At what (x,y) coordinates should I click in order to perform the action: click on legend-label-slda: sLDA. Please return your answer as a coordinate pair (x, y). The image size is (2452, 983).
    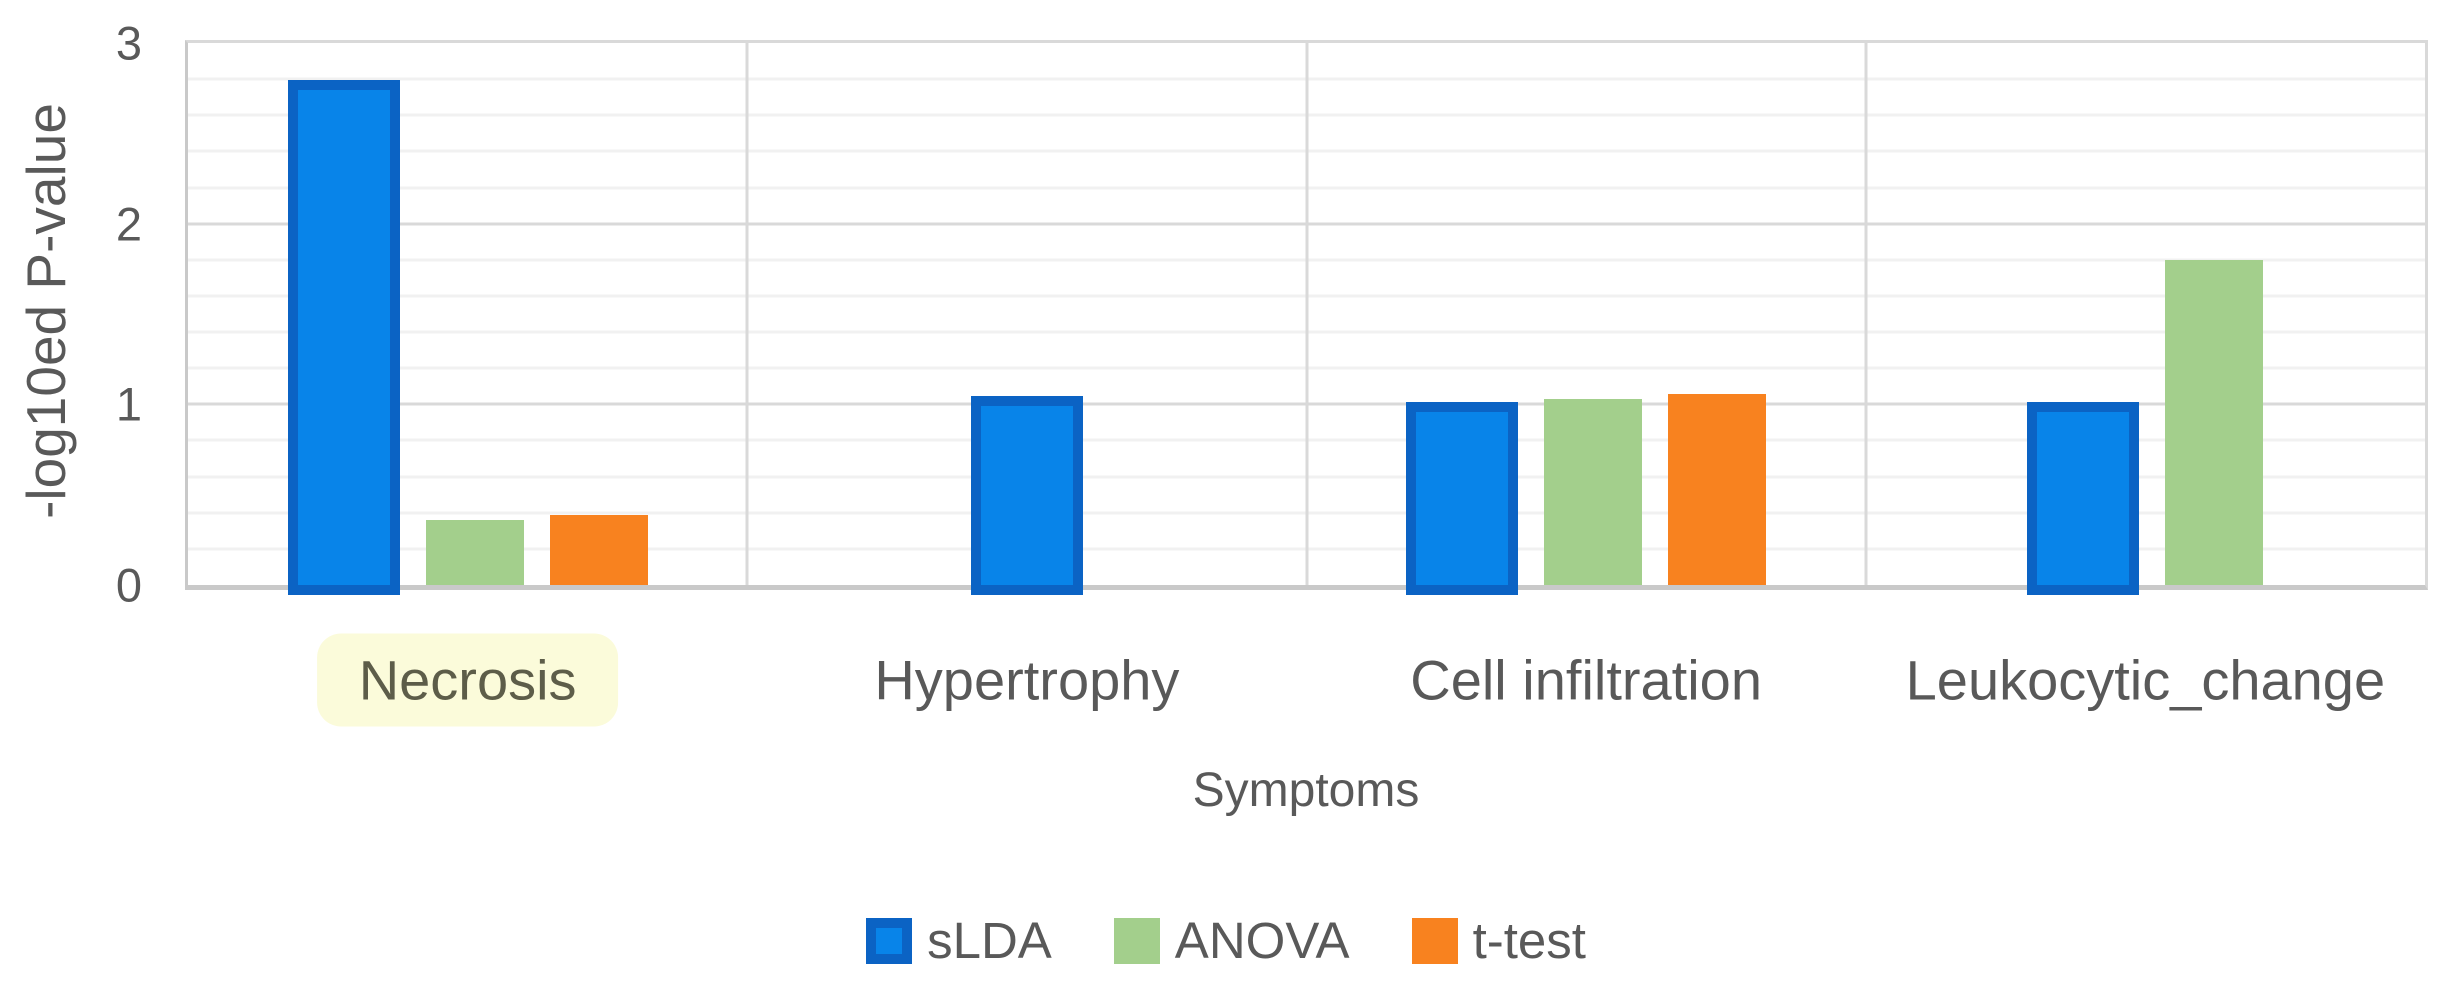
    Looking at the image, I should click on (989, 940).